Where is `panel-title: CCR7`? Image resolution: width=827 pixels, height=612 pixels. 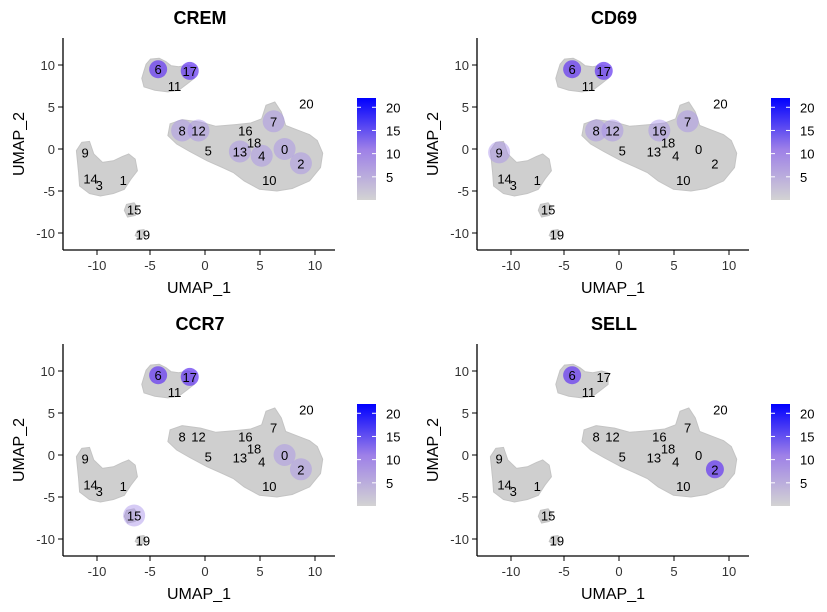 panel-title: CCR7 is located at coordinates (199, 324).